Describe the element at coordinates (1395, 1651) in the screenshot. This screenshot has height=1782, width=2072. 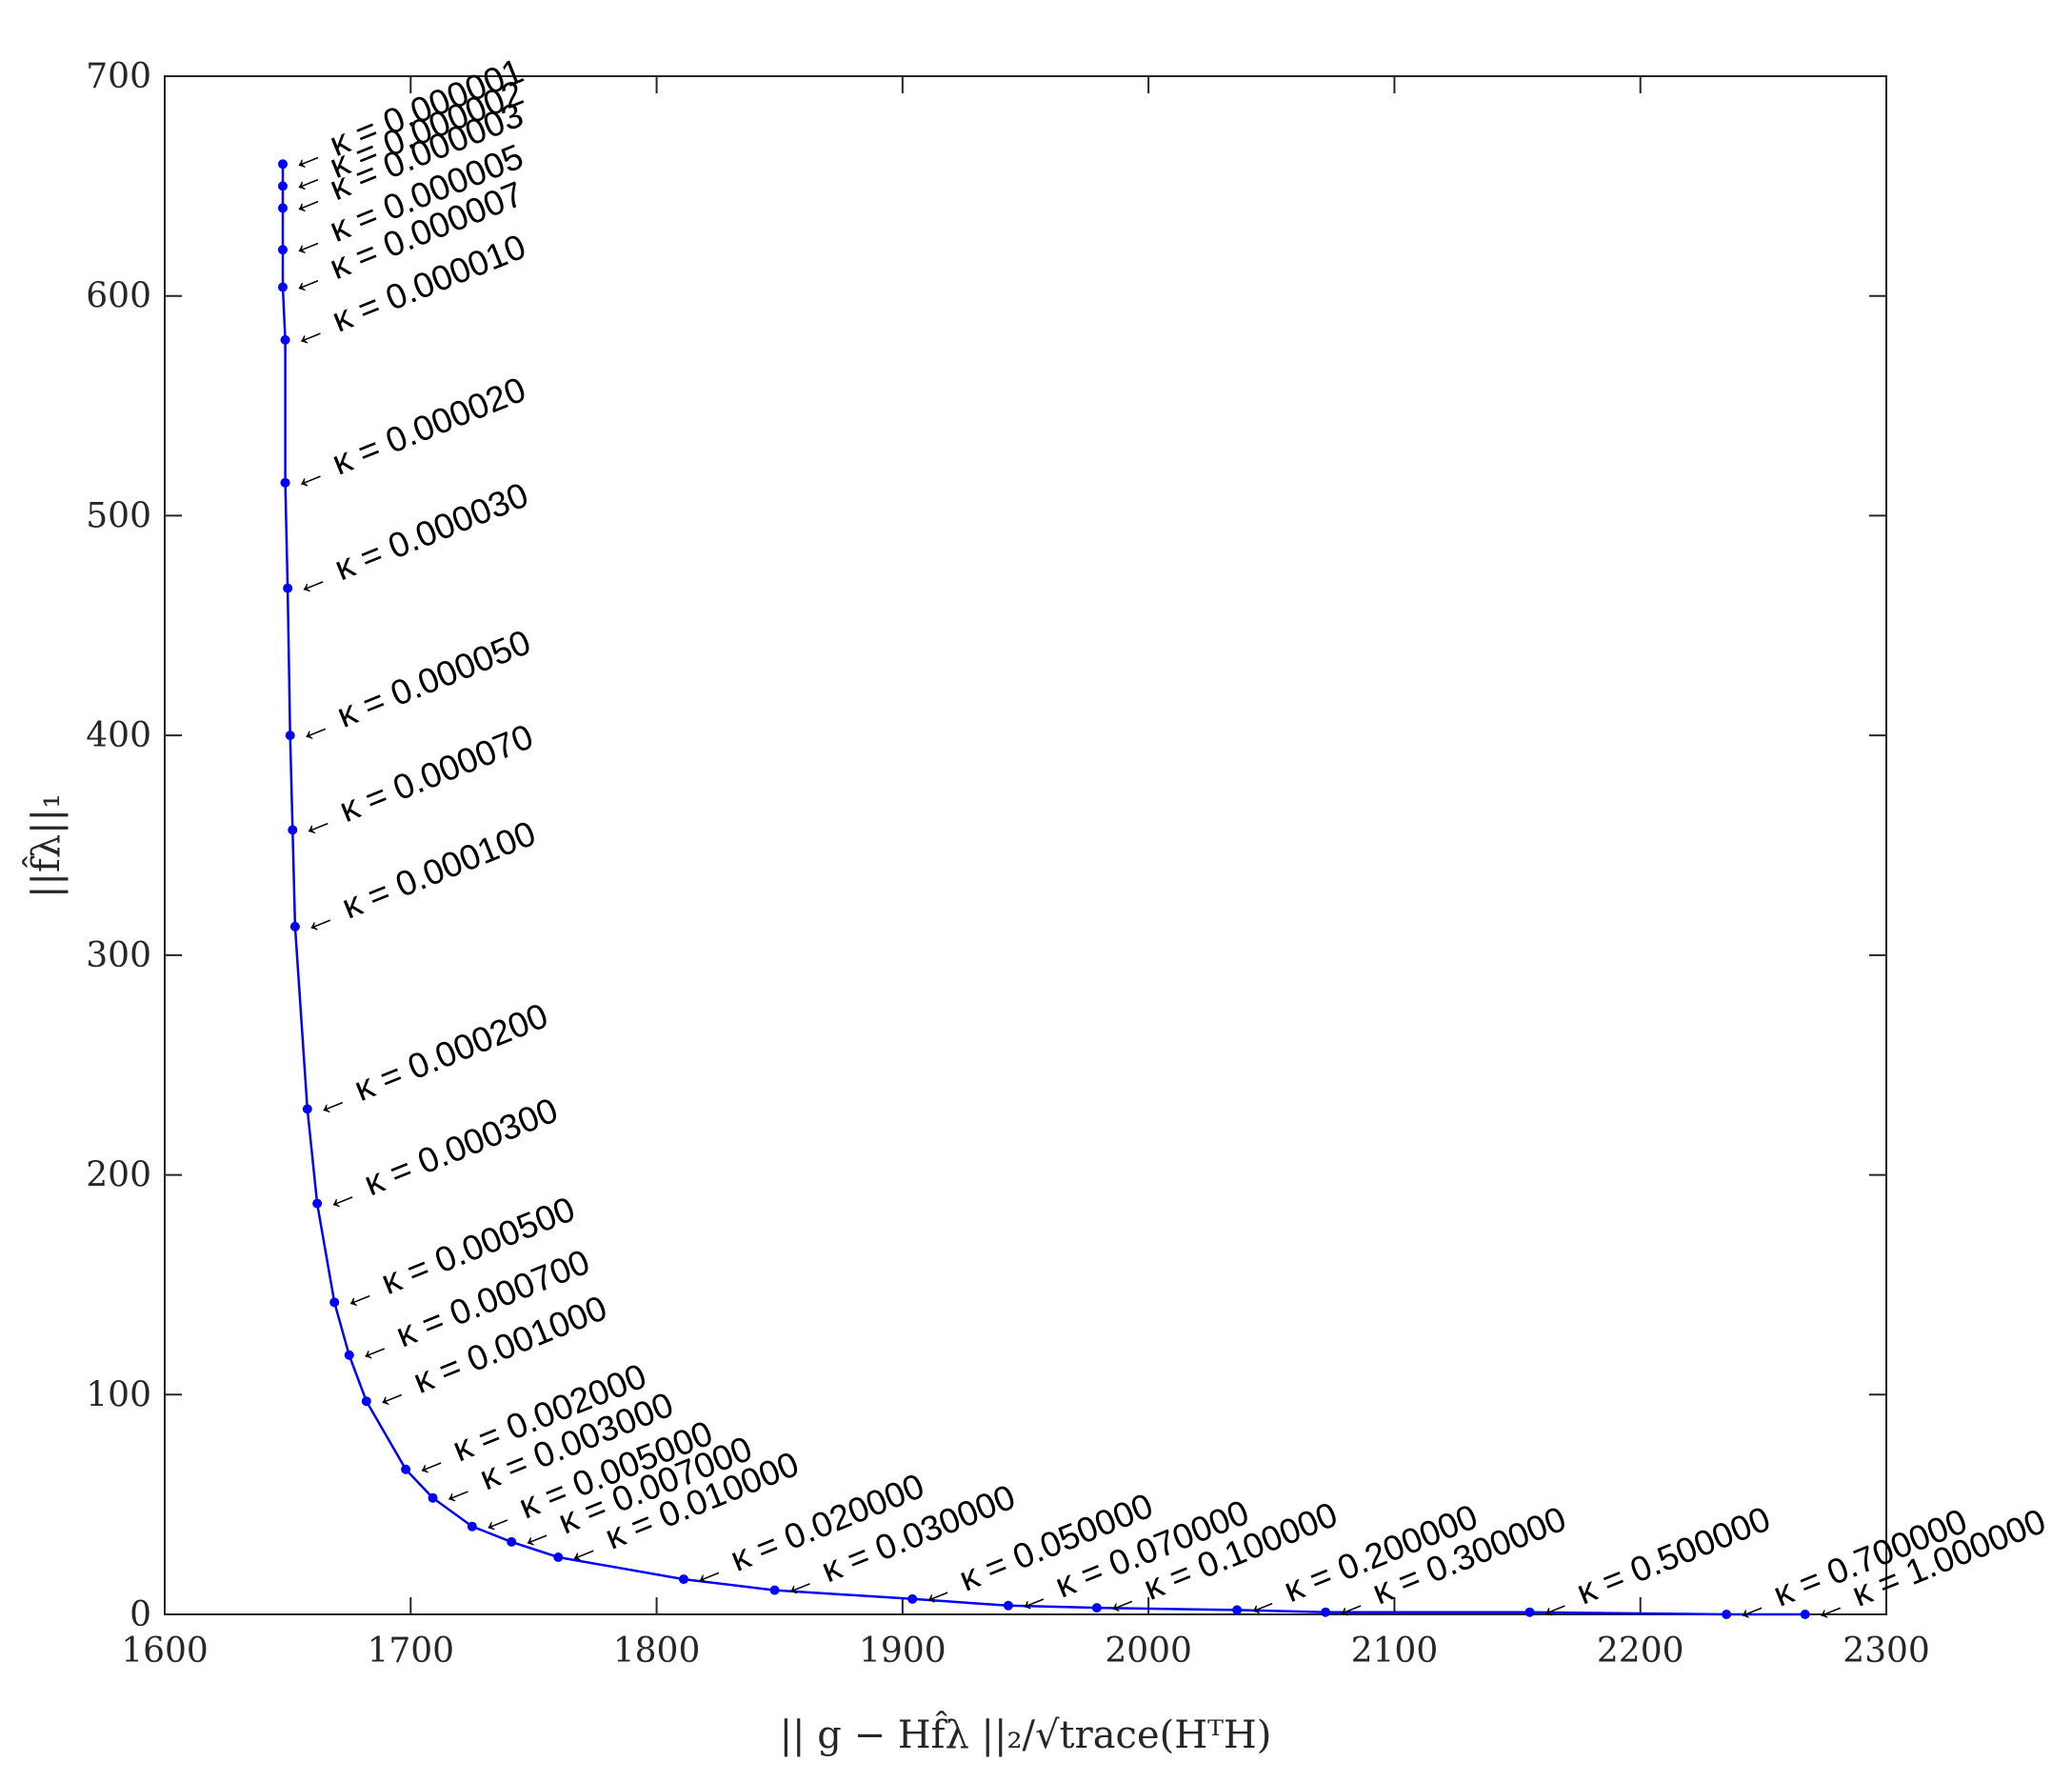
I see `x-tick-label: 2100` at that location.